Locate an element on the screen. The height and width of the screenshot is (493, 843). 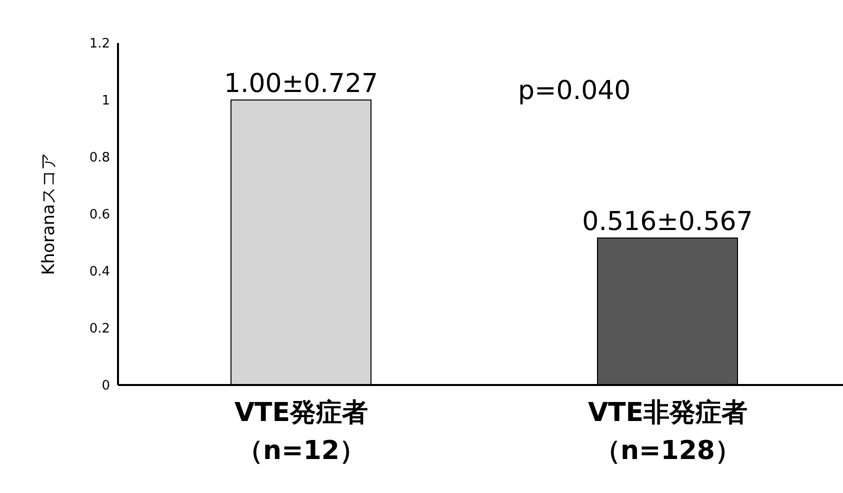
y-tick-label: 0.8 is located at coordinates (99, 158).